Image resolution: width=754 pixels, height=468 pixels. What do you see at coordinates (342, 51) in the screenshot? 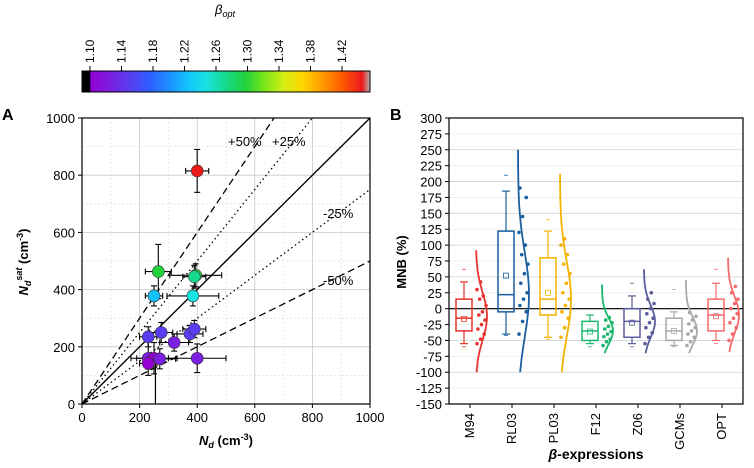
I see `colorbar-tick-label: 1.42` at bounding box center [342, 51].